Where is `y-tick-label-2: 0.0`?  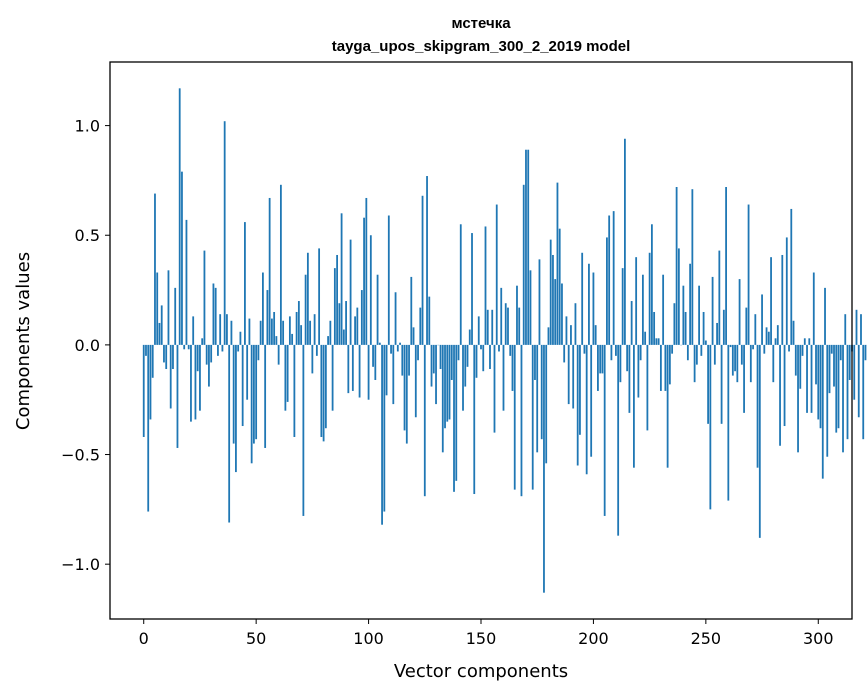 y-tick-label-2: 0.0 is located at coordinates (87, 345).